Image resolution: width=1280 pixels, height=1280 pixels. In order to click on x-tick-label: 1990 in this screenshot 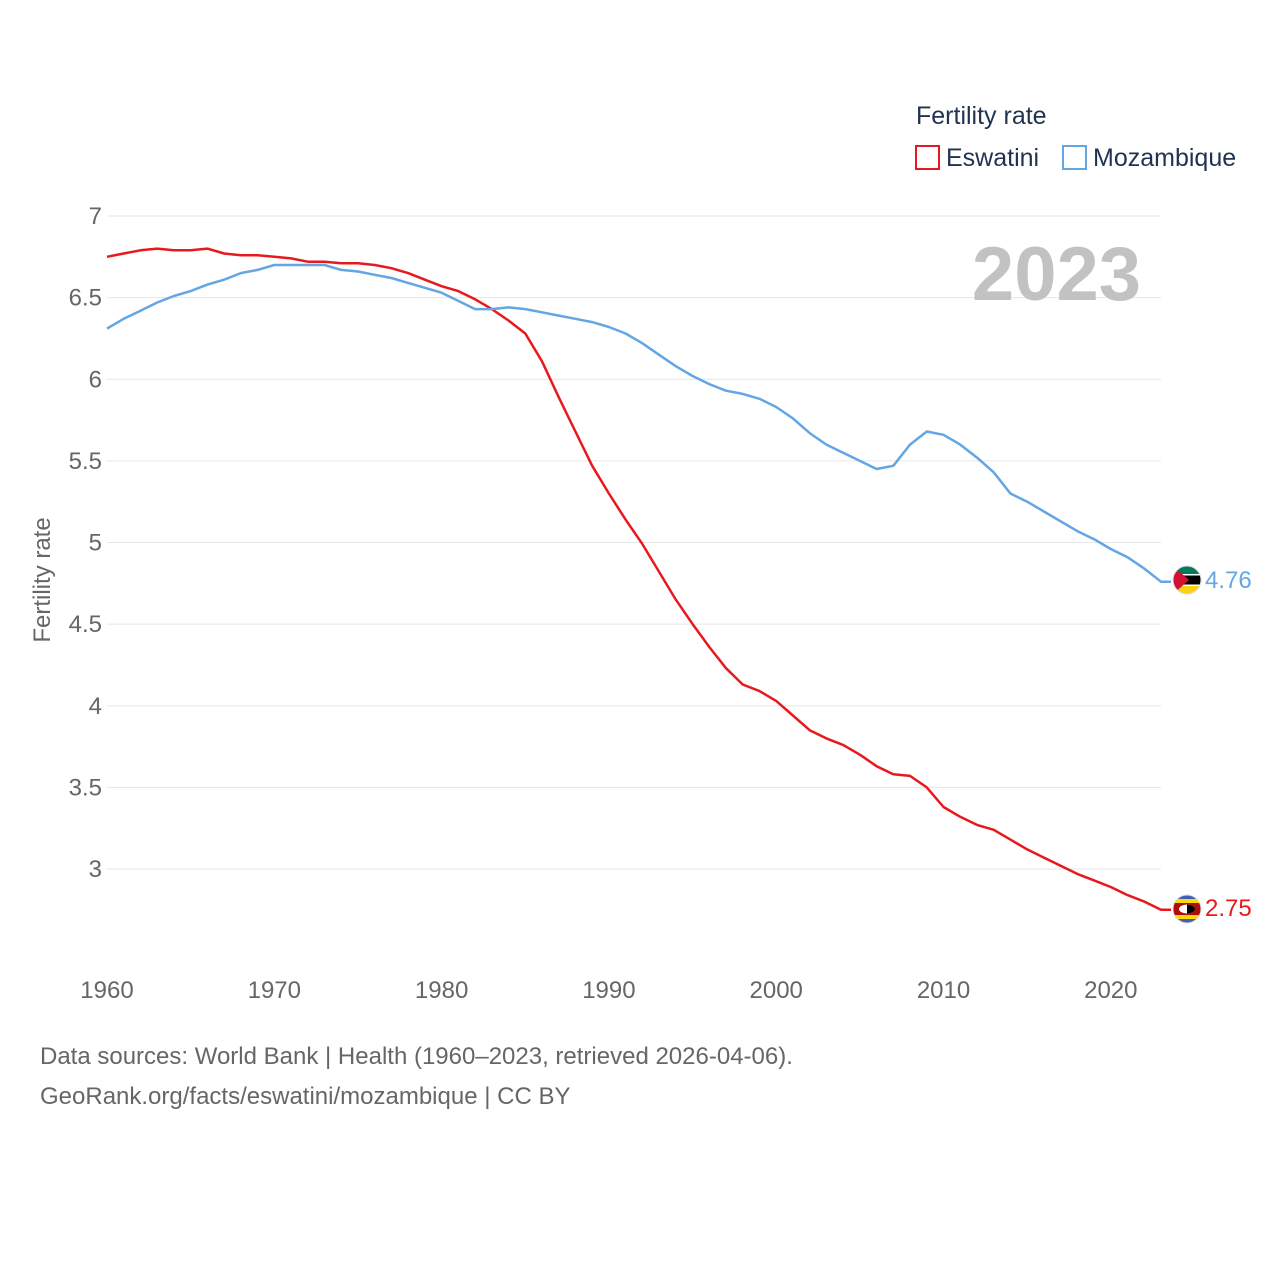, I will do `click(608, 990)`.